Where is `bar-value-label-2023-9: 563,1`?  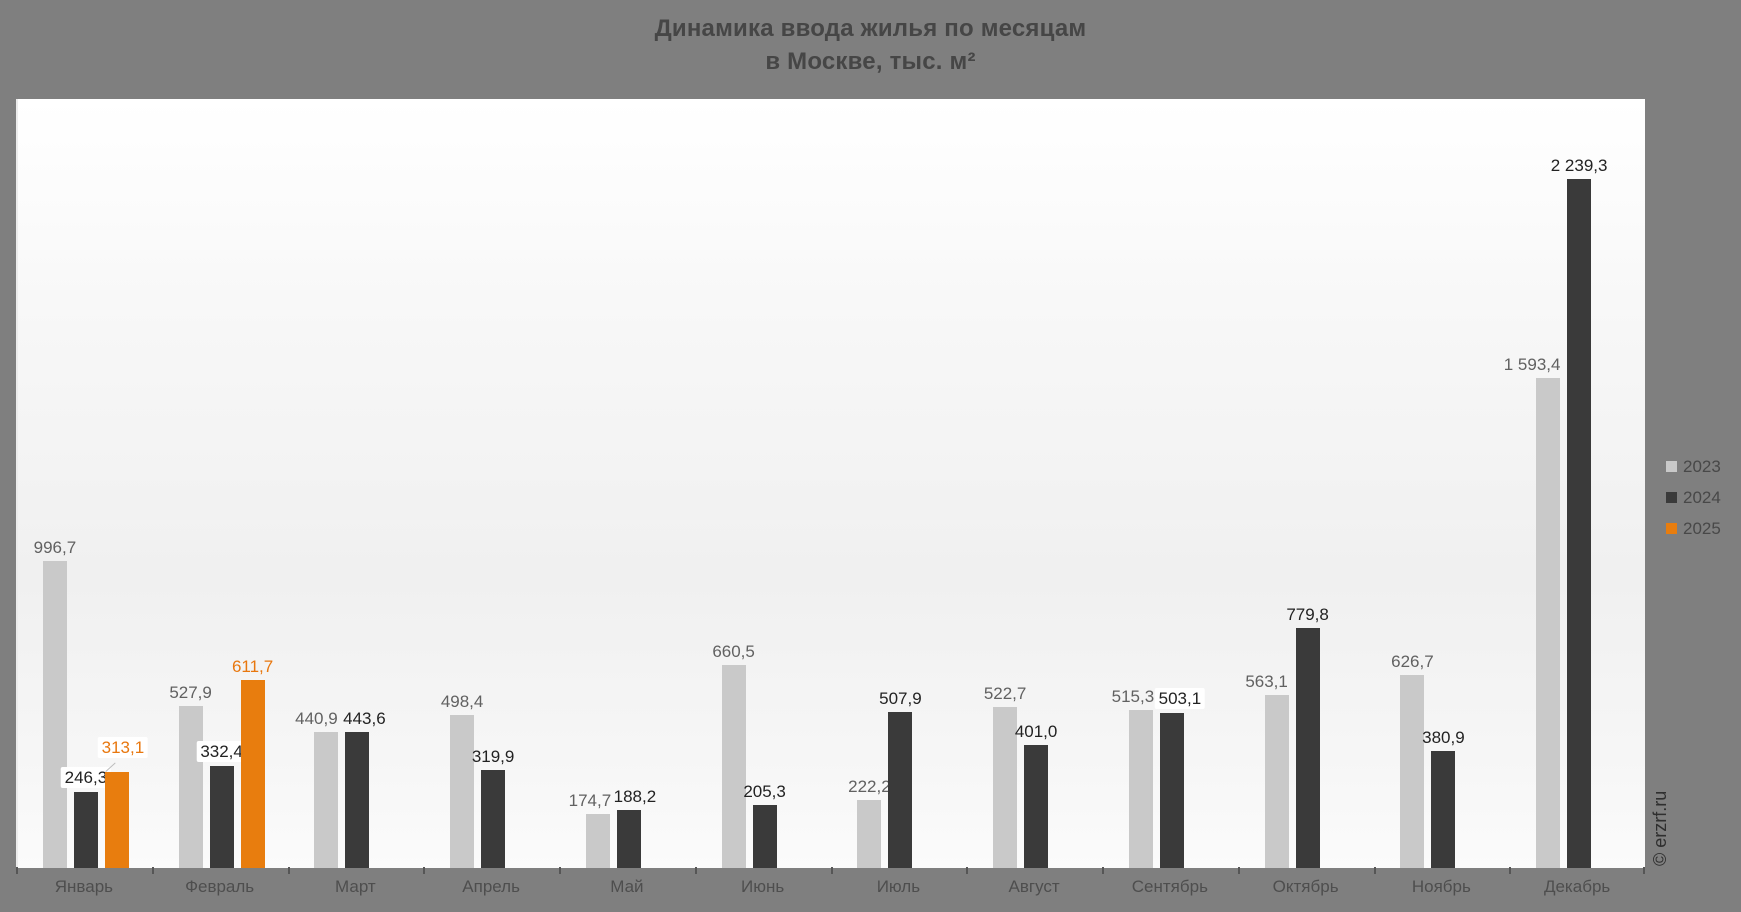 bar-value-label-2023-9: 563,1 is located at coordinates (1266, 681).